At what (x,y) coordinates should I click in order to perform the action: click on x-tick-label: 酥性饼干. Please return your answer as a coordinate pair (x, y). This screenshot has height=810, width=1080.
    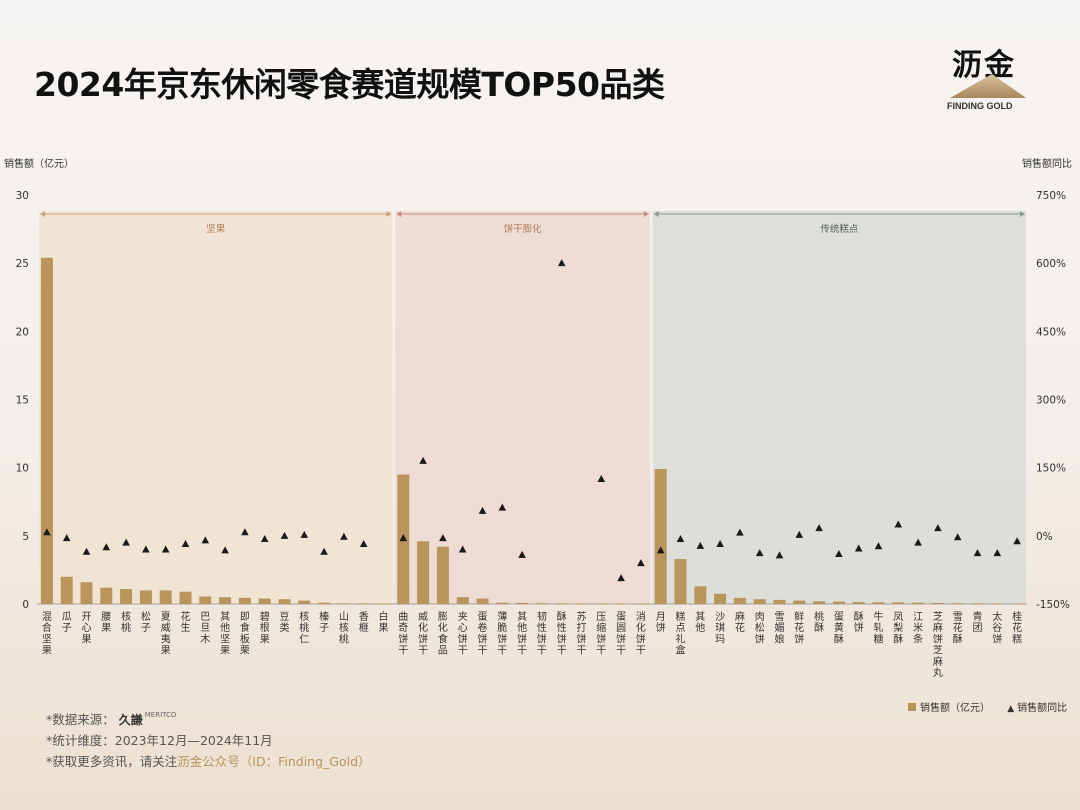
    Looking at the image, I should click on (562, 634).